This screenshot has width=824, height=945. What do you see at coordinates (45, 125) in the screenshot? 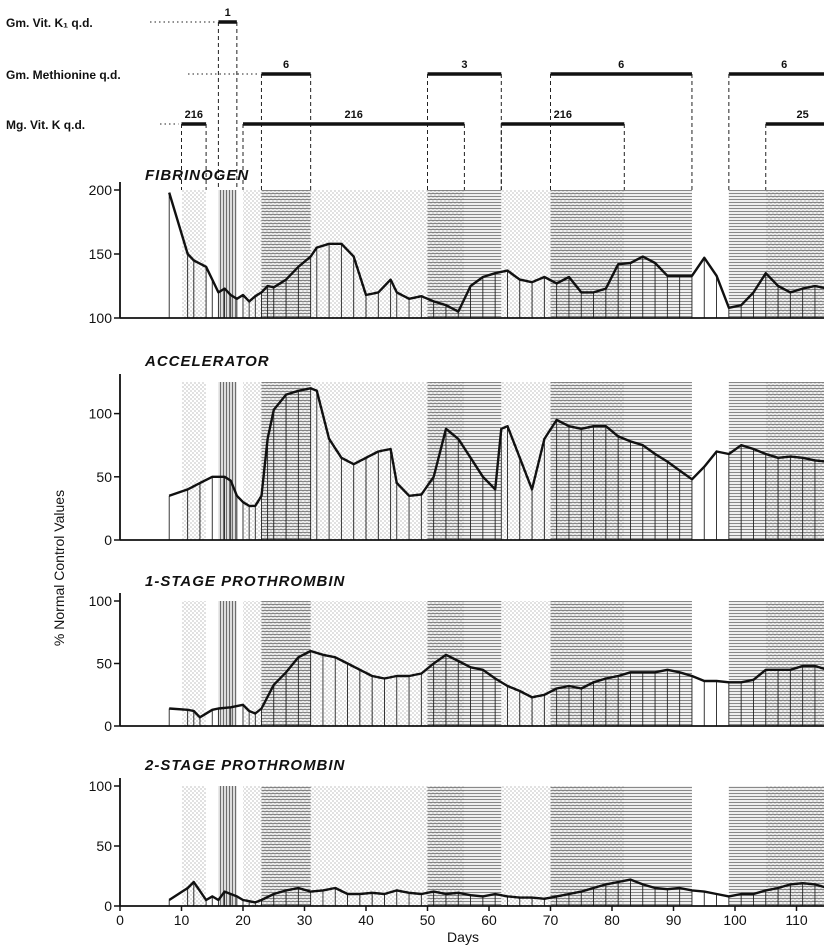
I see `treatment-label: Mg. Vit. K q.d.` at bounding box center [45, 125].